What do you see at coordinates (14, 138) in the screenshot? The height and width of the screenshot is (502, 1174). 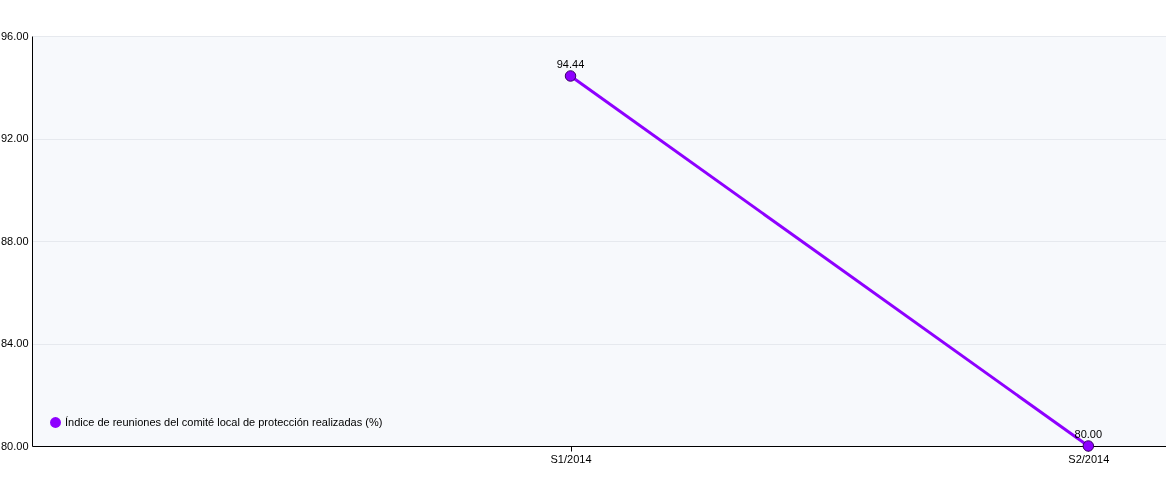 I see `y-tick-label: 92.00` at bounding box center [14, 138].